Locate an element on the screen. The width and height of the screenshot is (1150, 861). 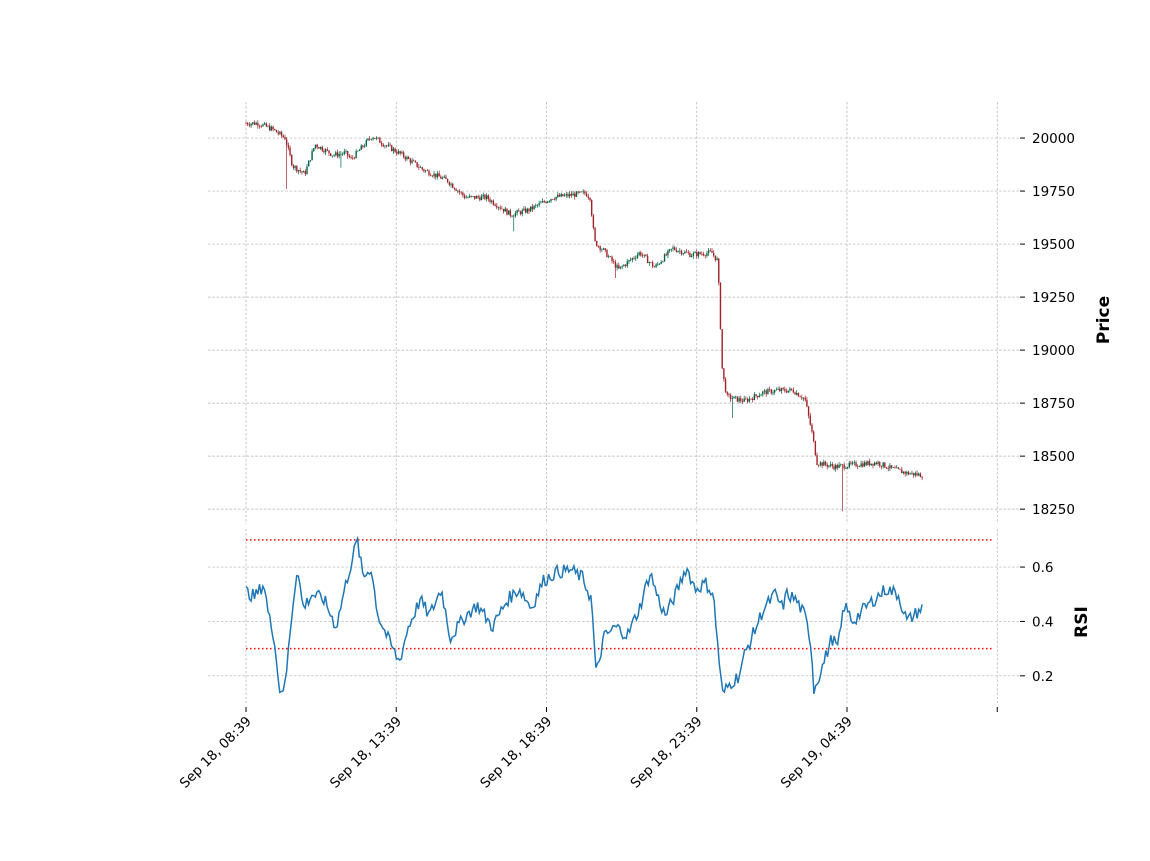
x-tick-label: Sep 18, 13:39 is located at coordinates (366, 753).